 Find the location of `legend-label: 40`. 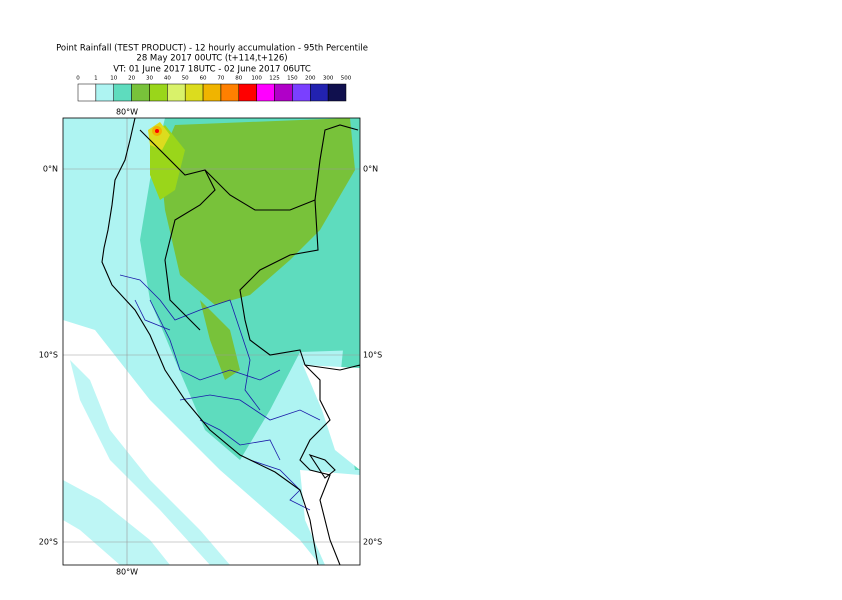

legend-label: 40 is located at coordinates (167, 79).